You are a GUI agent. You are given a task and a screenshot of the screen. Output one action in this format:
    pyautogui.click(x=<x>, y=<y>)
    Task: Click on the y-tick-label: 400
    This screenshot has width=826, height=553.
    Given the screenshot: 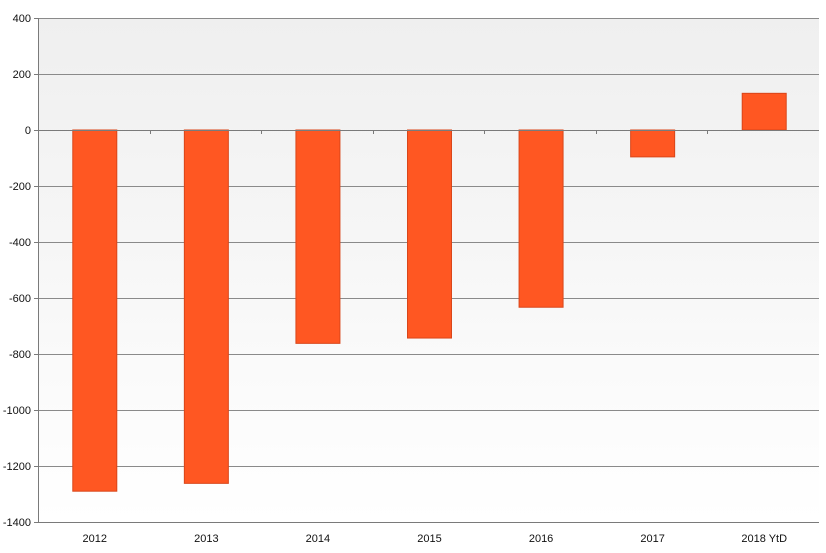 What is the action you would take?
    pyautogui.click(x=22, y=19)
    